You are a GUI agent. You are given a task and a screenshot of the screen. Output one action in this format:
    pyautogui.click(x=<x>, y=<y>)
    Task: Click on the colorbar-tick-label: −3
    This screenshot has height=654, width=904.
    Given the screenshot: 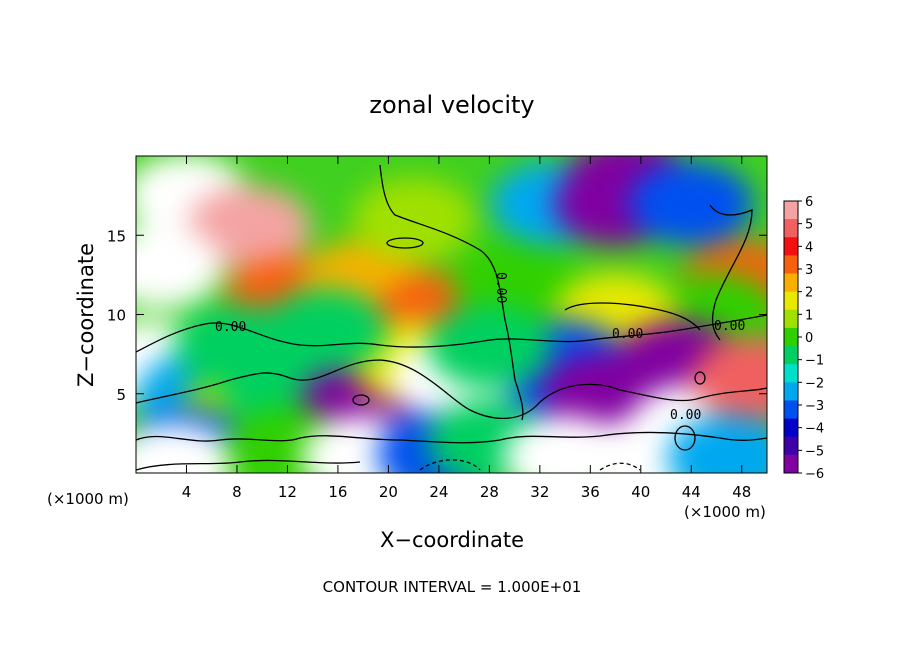 What is the action you would take?
    pyautogui.click(x=814, y=406)
    